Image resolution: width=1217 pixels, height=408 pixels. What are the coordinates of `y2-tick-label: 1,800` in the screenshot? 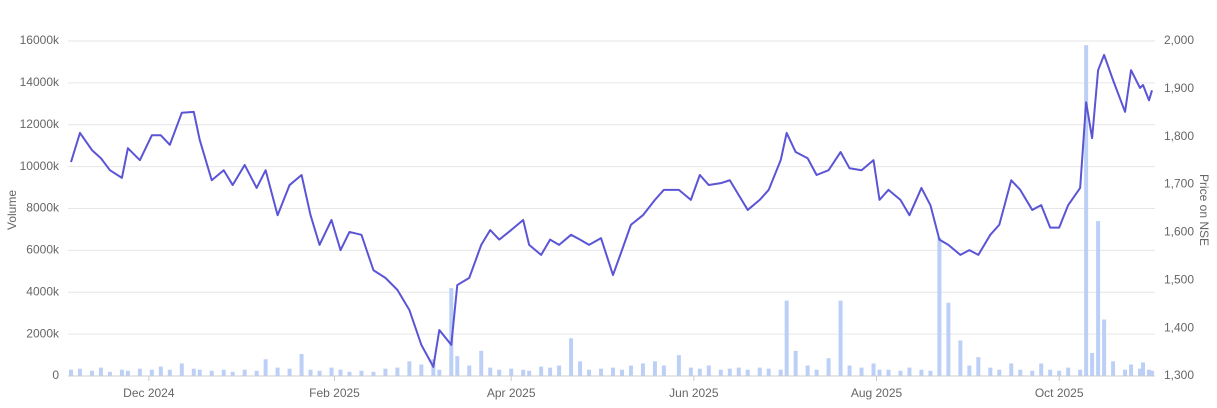 It's located at (1179, 136).